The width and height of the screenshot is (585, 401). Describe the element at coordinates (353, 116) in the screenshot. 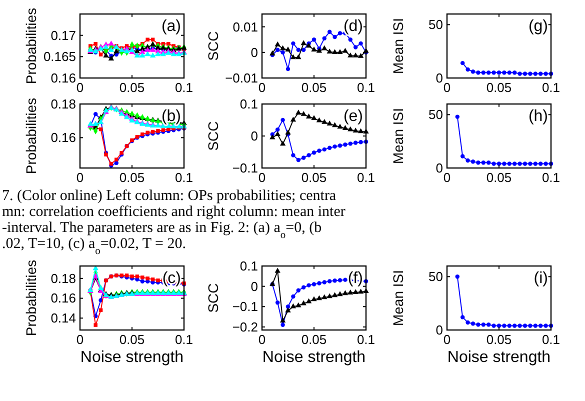

I see `annotation: (e)` at that location.